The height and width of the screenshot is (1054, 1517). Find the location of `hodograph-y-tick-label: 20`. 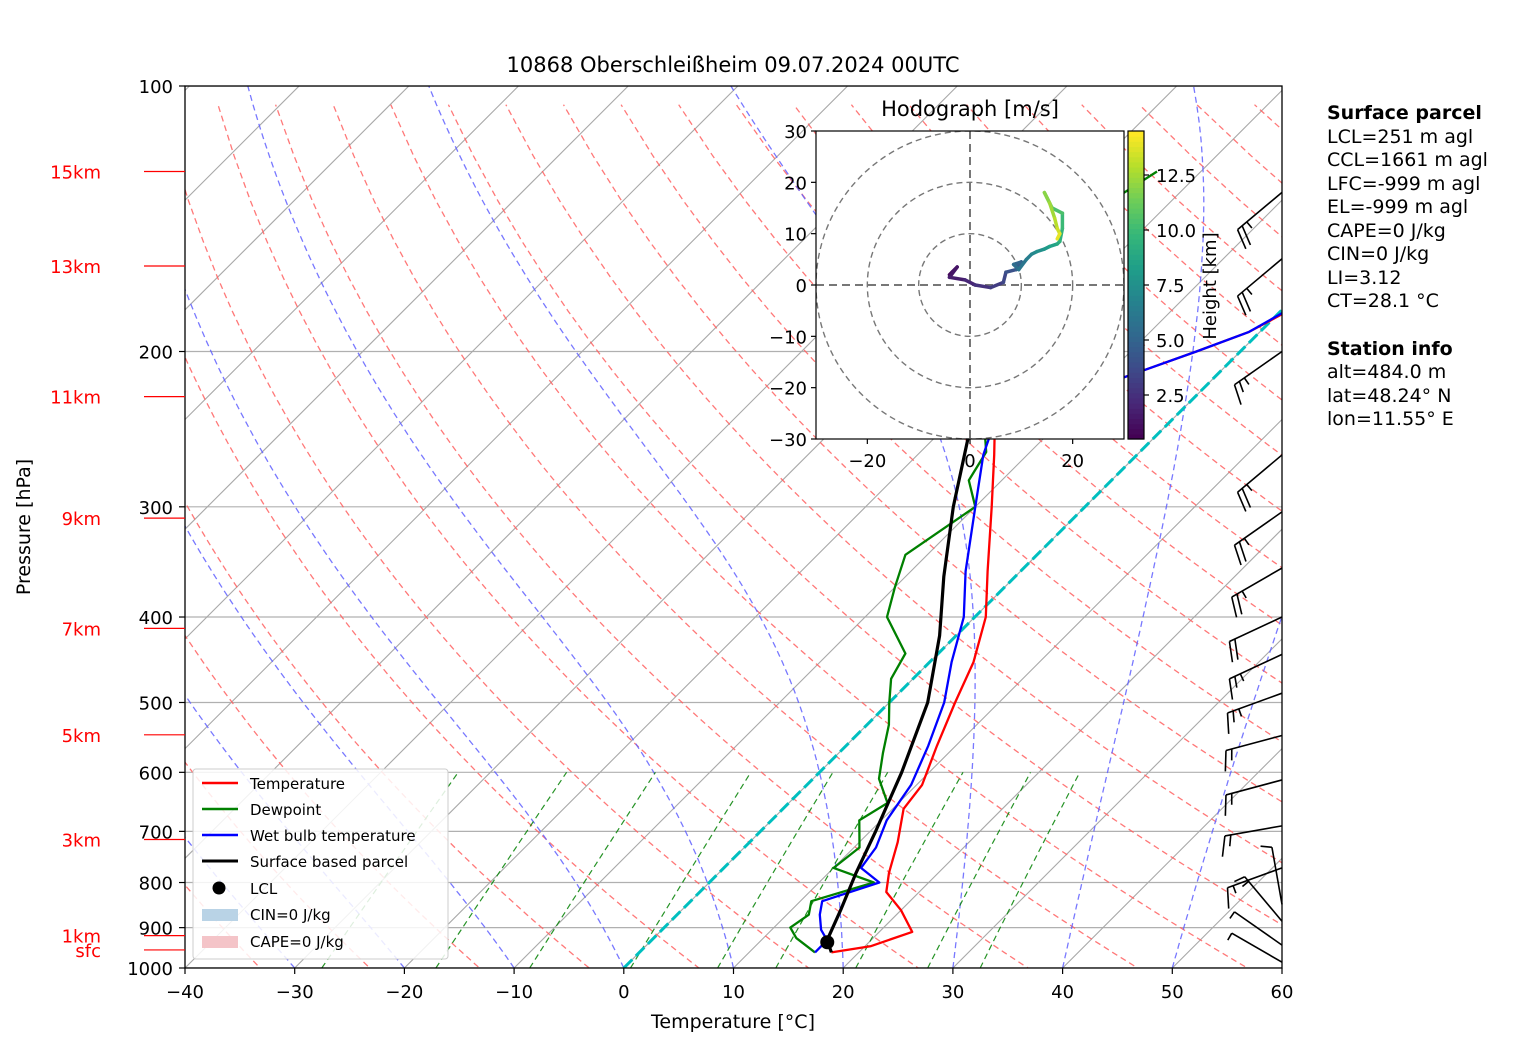

hodograph-y-tick-label: 20 is located at coordinates (795, 183).